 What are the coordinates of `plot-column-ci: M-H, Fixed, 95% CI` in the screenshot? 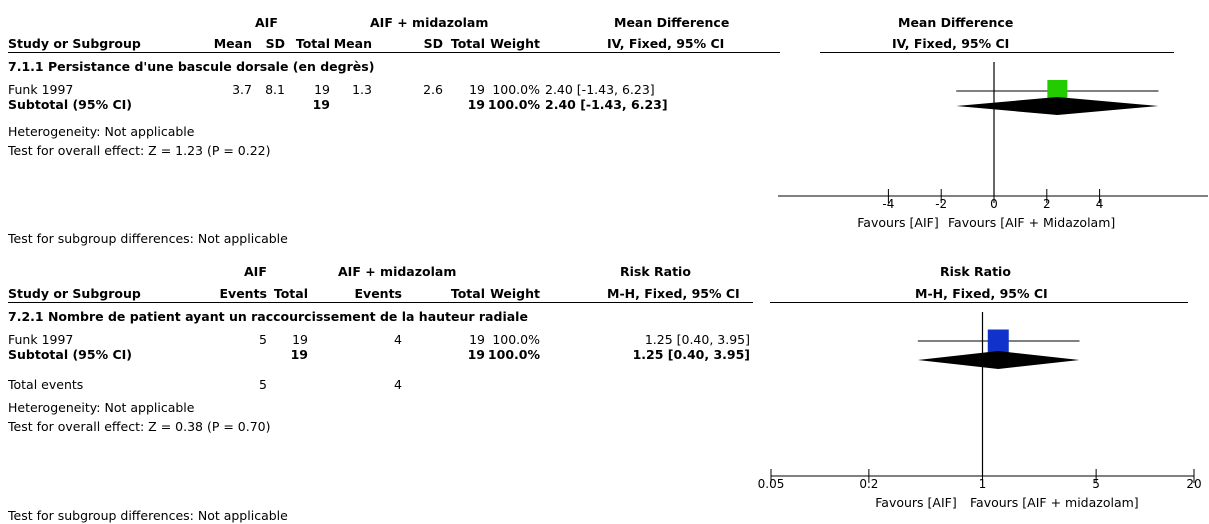 It's located at (981, 293).